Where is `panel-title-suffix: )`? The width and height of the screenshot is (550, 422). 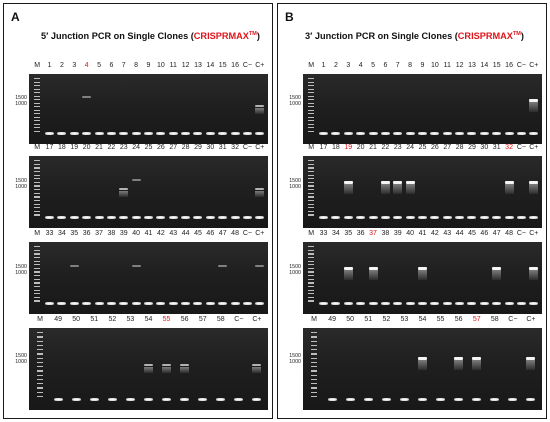
panel-title-suffix: ) is located at coordinates (258, 36).